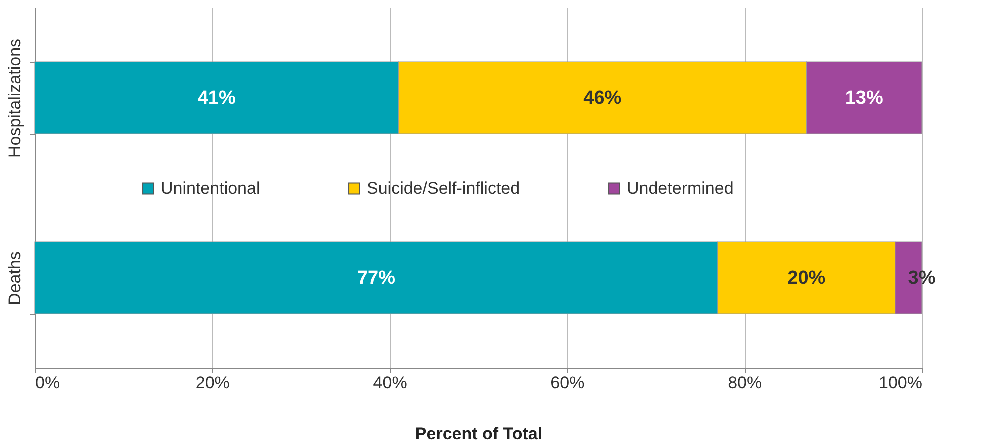 Image resolution: width=993 pixels, height=447 pixels. What do you see at coordinates (922, 278) in the screenshot?
I see `data-label: 3%` at bounding box center [922, 278].